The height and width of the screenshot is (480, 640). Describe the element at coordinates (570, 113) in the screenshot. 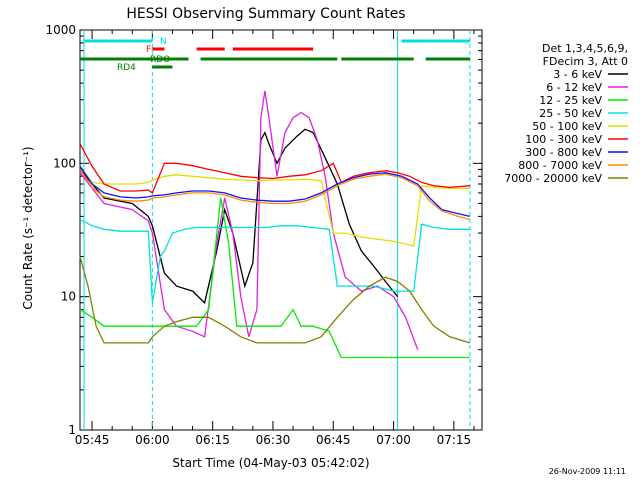

I see `legend-label-25-50-kev: 25 - 50 keV` at that location.